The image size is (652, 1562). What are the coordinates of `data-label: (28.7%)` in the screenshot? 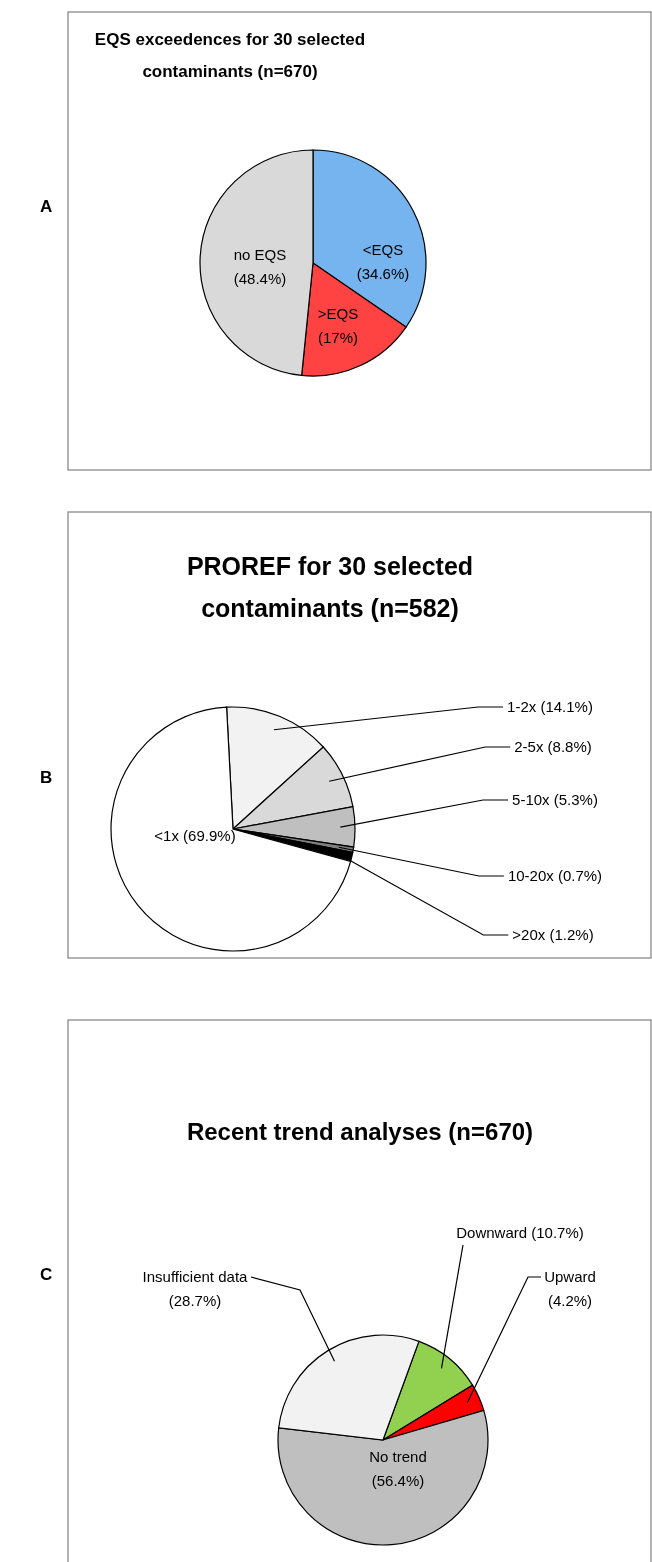 It's located at (195, 1300).